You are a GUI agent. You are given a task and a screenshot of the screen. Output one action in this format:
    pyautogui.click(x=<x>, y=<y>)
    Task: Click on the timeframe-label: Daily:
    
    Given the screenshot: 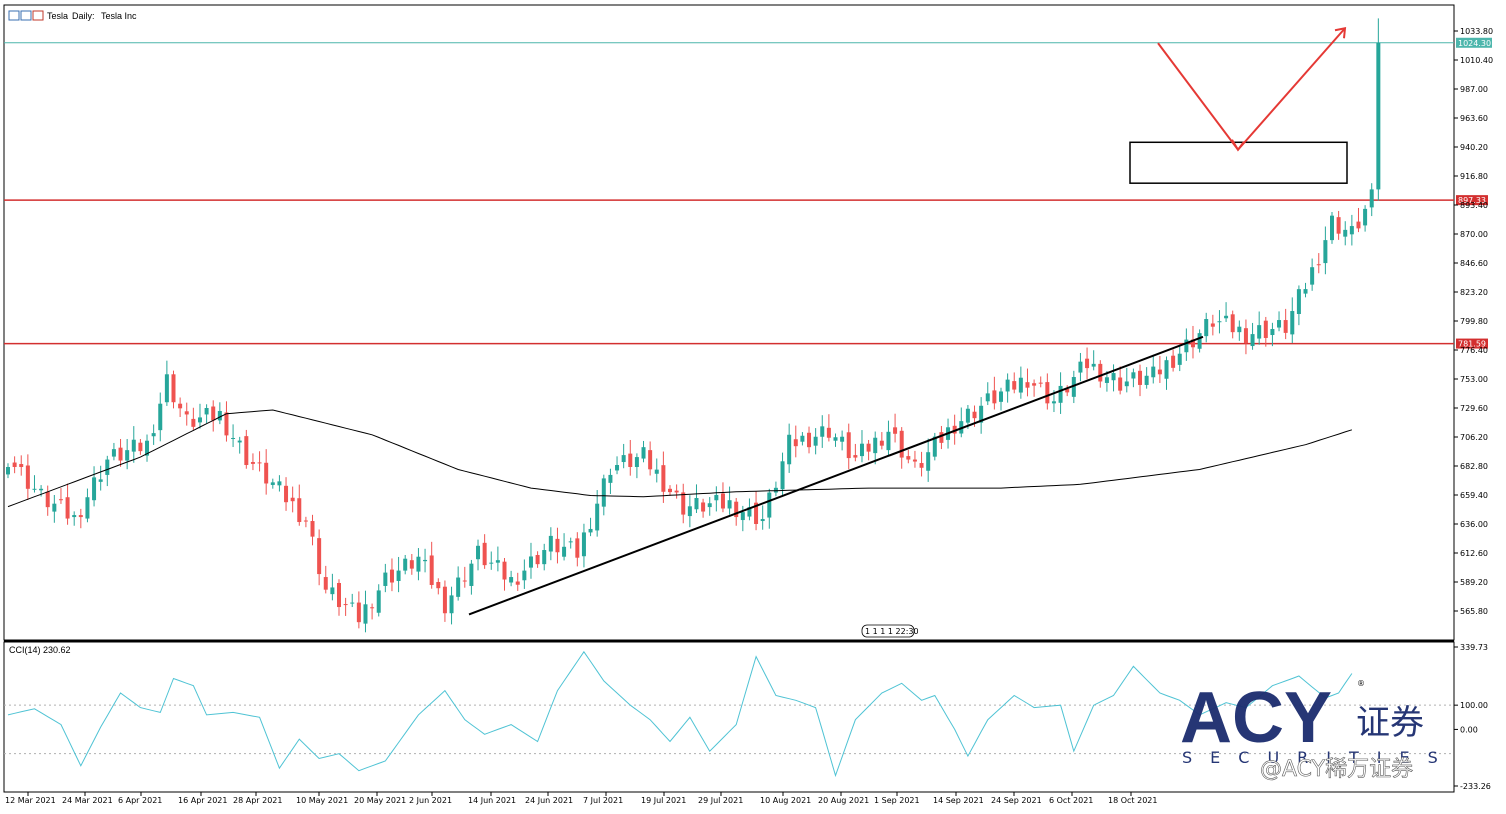 What is the action you would take?
    pyautogui.click(x=83, y=16)
    